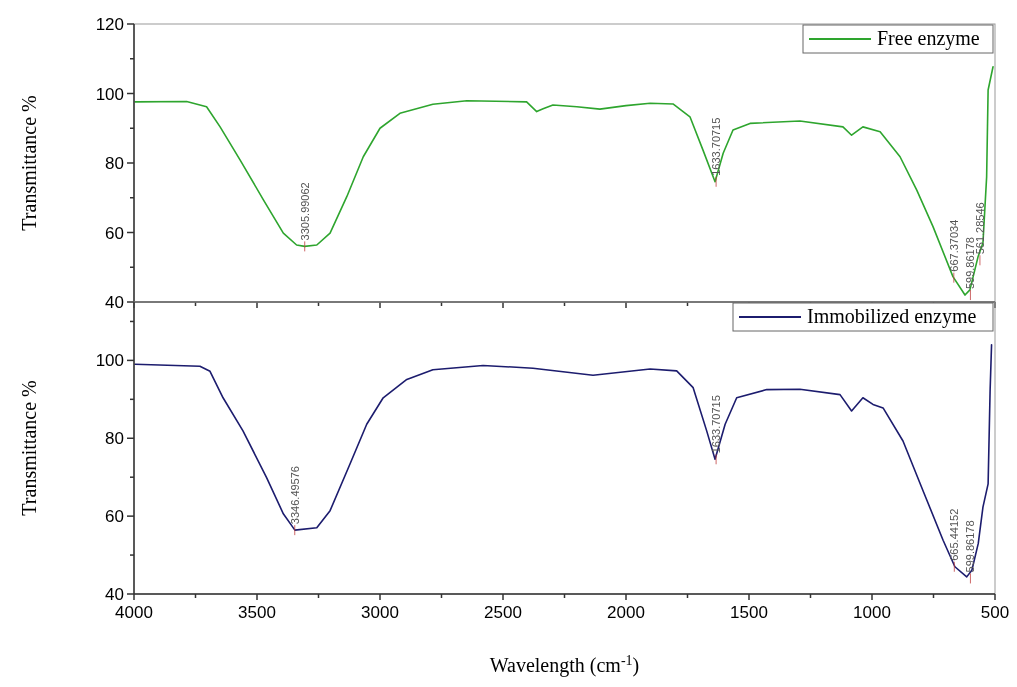  I want to click on x-tick-label: 3000, so click(380, 612).